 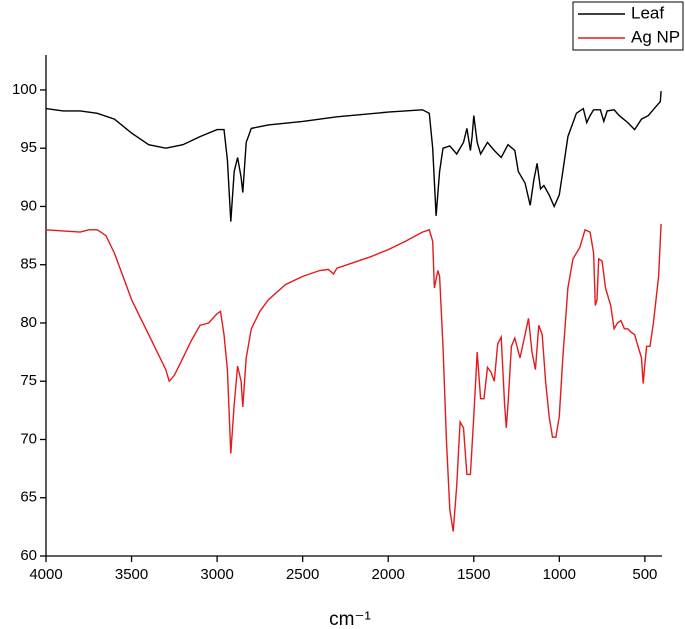 What do you see at coordinates (28, 438) in the screenshot?
I see `y-tick-label: 70` at bounding box center [28, 438].